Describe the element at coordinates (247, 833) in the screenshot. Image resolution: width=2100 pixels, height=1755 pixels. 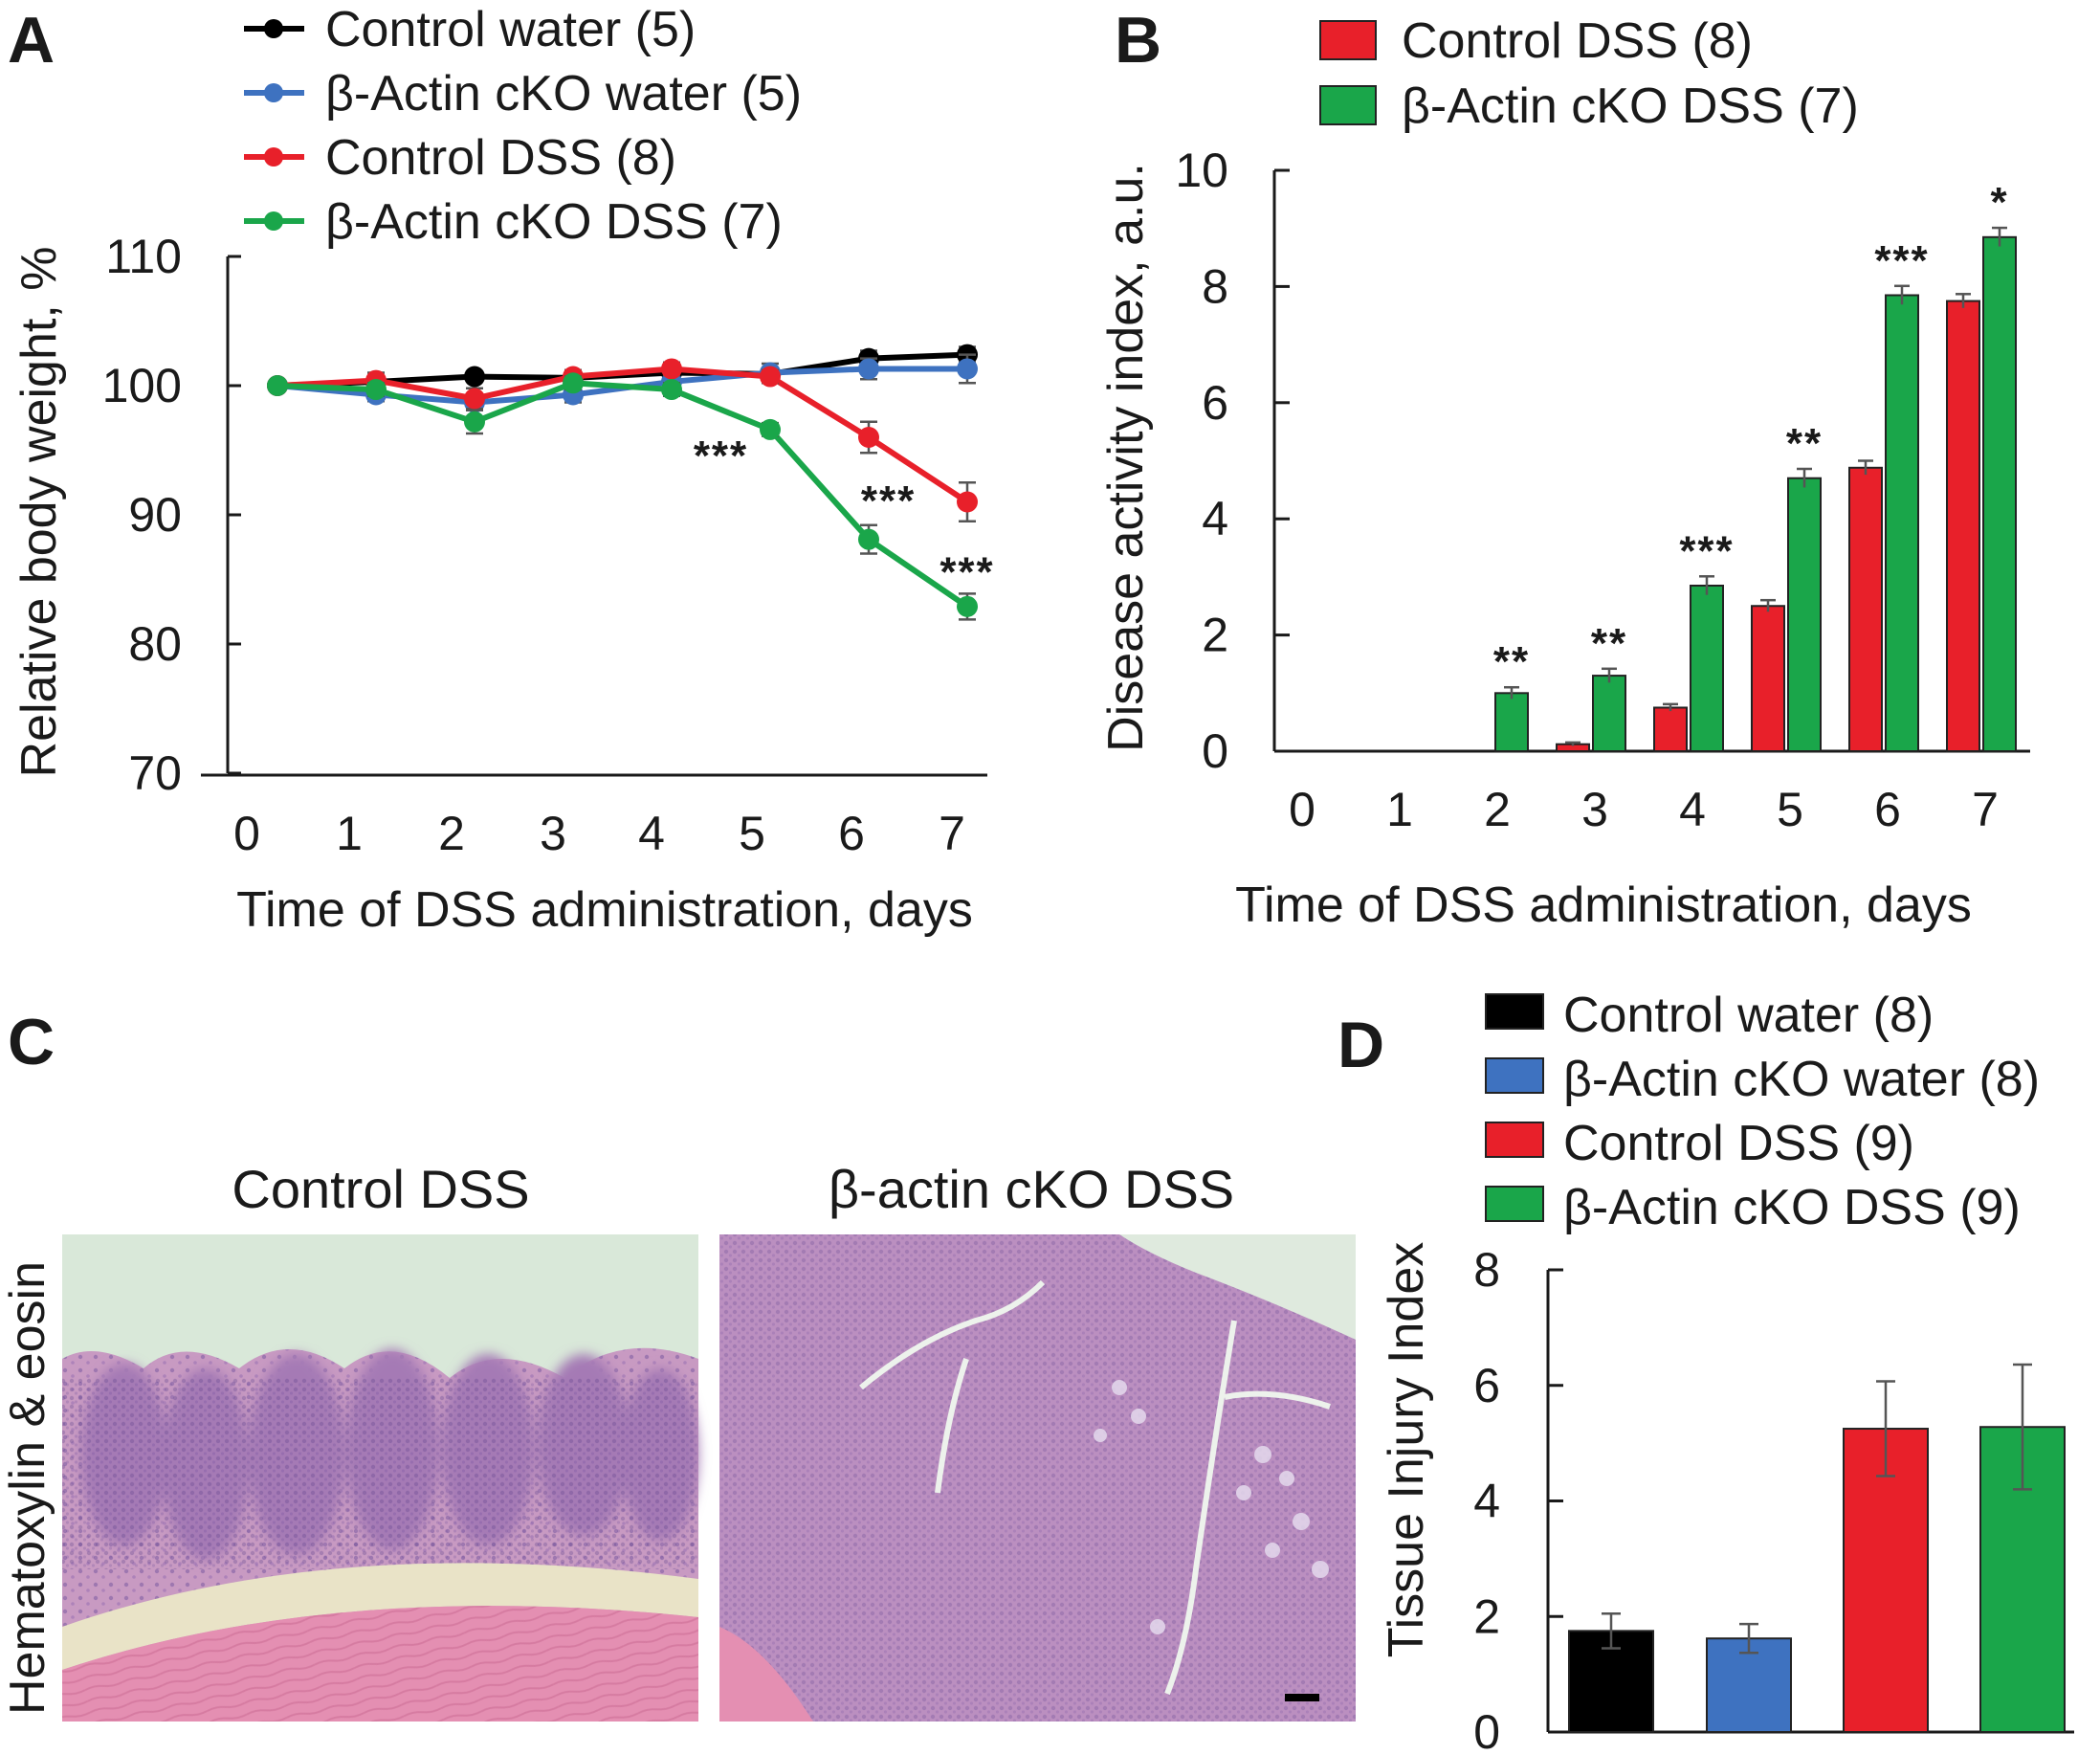
I see `chart-a-x-tick-label: 0` at that location.